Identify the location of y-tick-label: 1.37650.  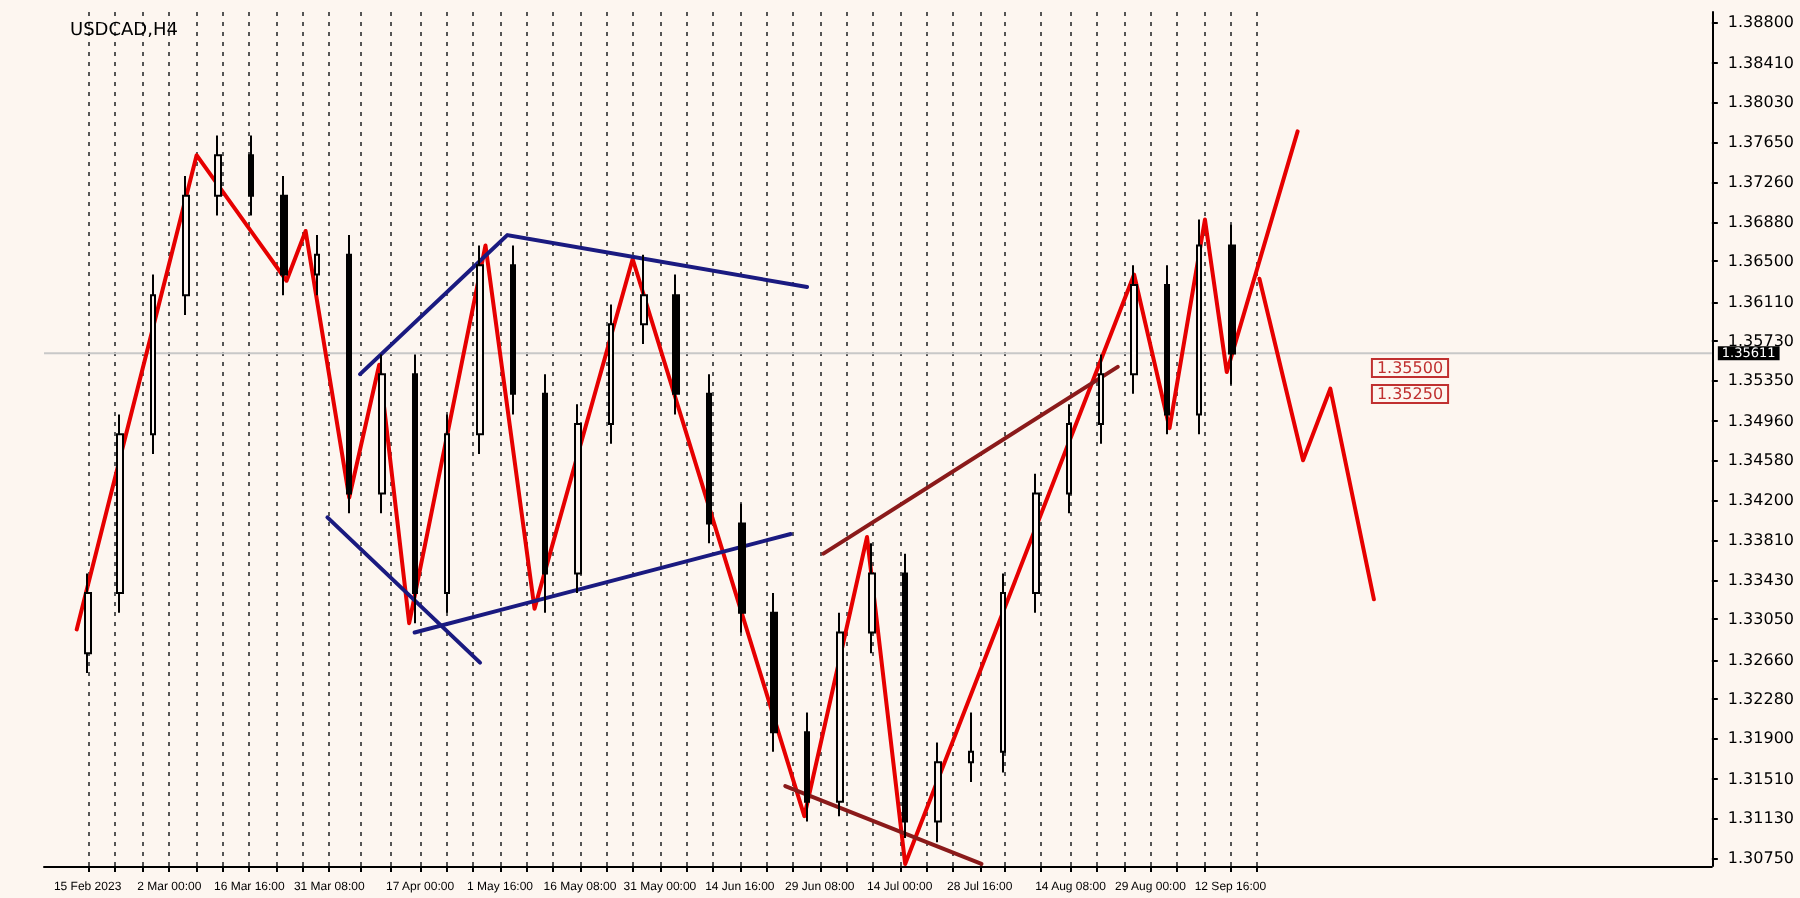
(1761, 141).